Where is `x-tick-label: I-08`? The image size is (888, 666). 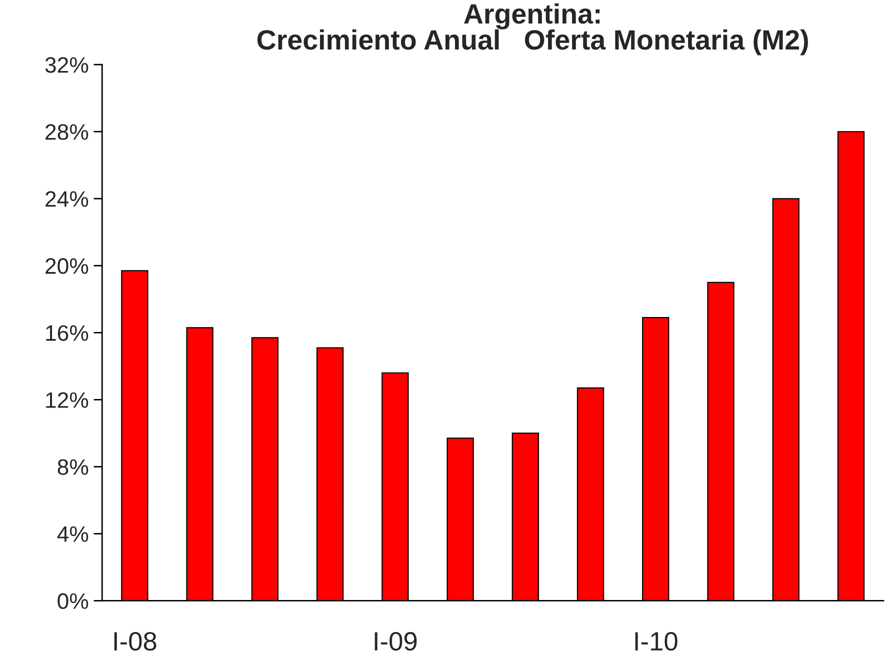 x-tick-label: I-08 is located at coordinates (135, 641).